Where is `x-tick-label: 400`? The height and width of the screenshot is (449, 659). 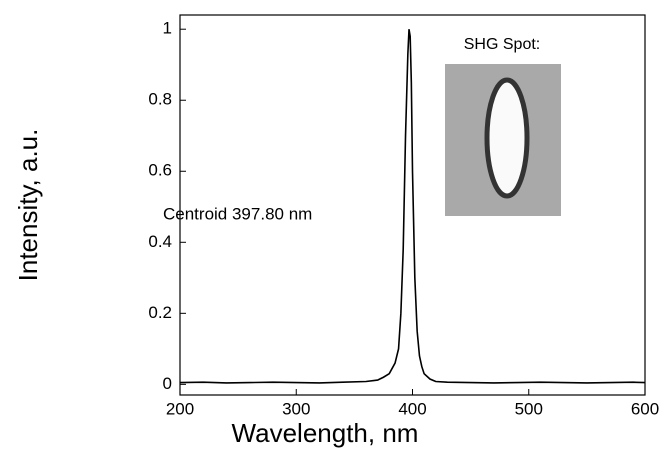 x-tick-label: 400 is located at coordinates (412, 408).